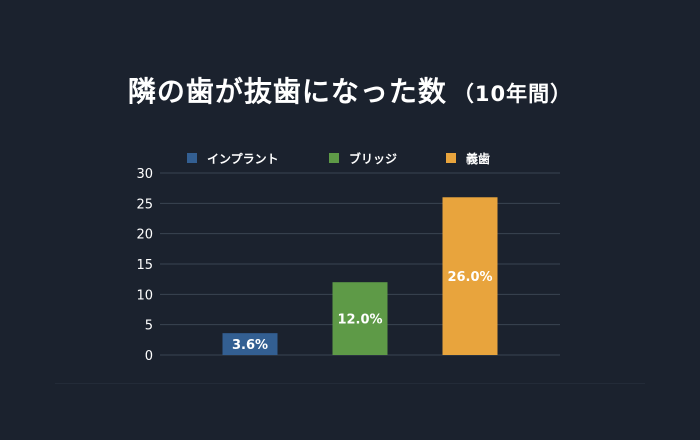 This screenshot has height=440, width=700. What do you see at coordinates (144, 265) in the screenshot?
I see `y-tick-label: 15` at bounding box center [144, 265].